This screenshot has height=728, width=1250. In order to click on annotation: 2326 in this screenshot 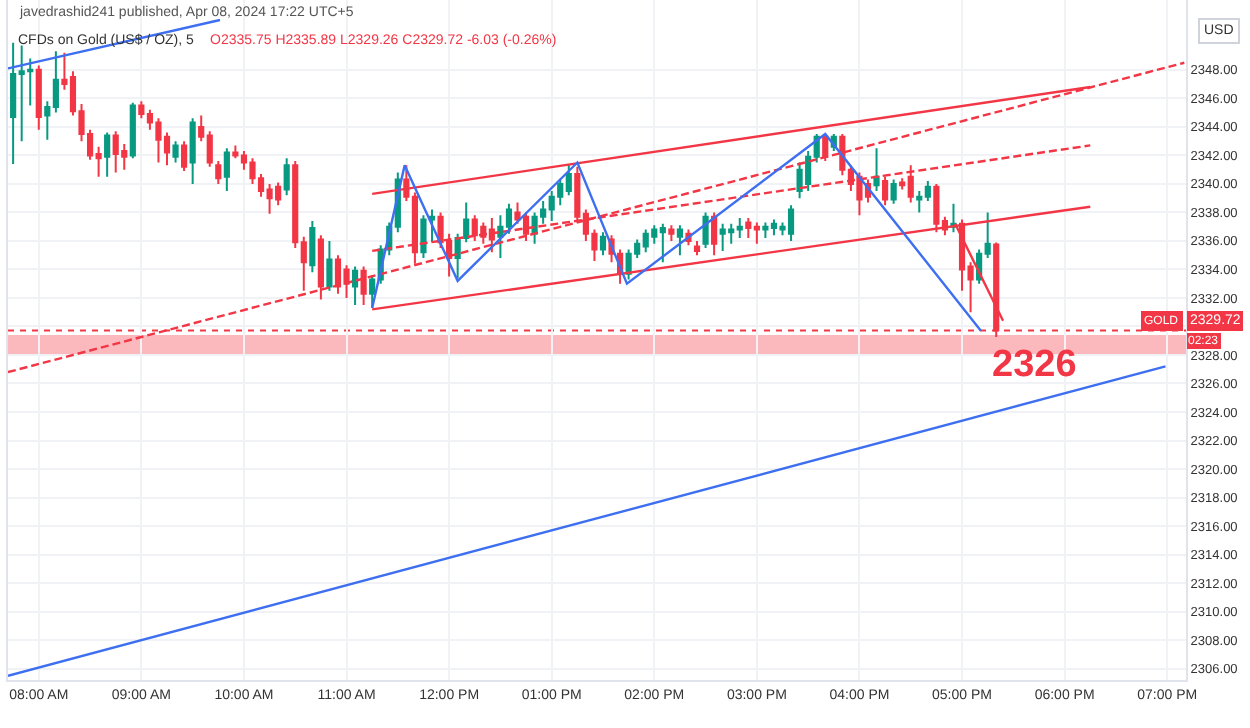, I will do `click(1034, 365)`.